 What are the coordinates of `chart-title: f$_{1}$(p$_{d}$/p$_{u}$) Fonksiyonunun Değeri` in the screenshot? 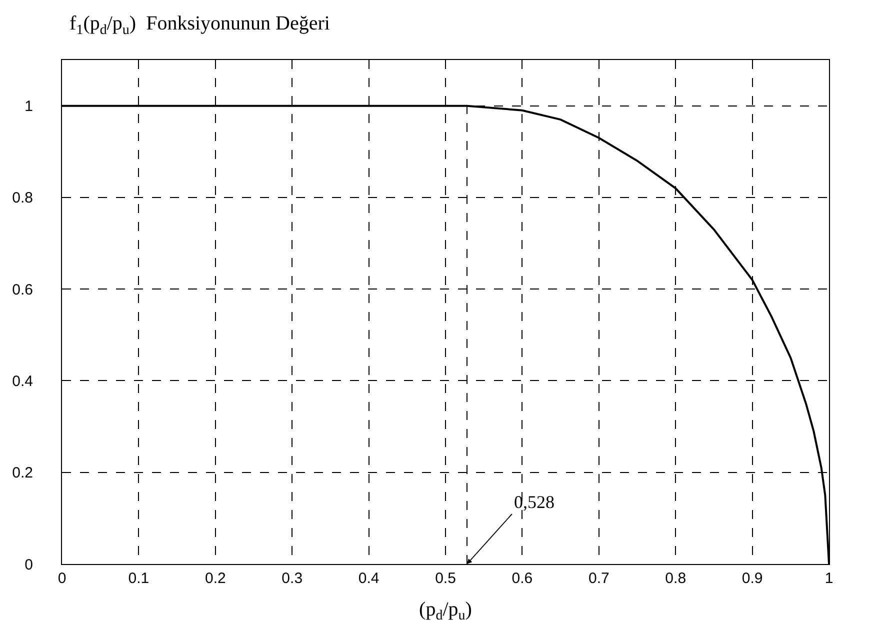 It's located at (200, 25).